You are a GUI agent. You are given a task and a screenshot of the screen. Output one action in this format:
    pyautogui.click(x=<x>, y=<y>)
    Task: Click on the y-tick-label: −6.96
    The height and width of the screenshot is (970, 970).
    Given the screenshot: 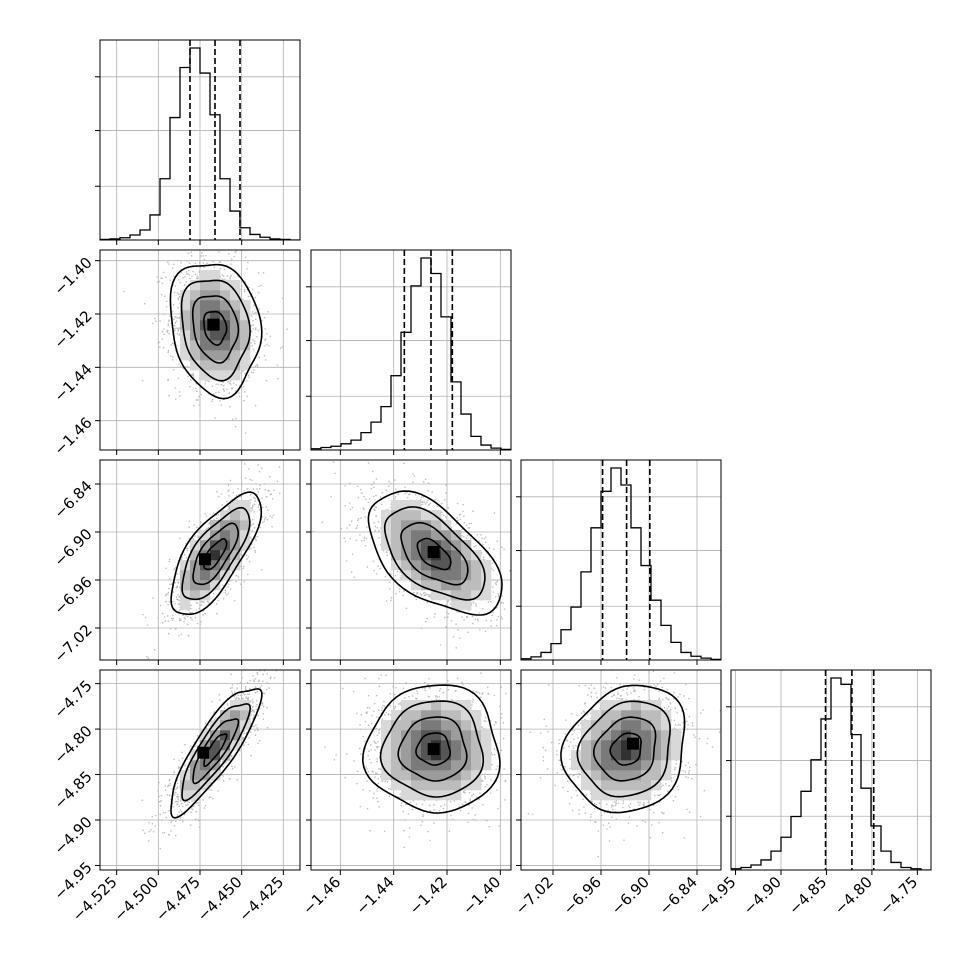 What is the action you would take?
    pyautogui.click(x=72, y=595)
    